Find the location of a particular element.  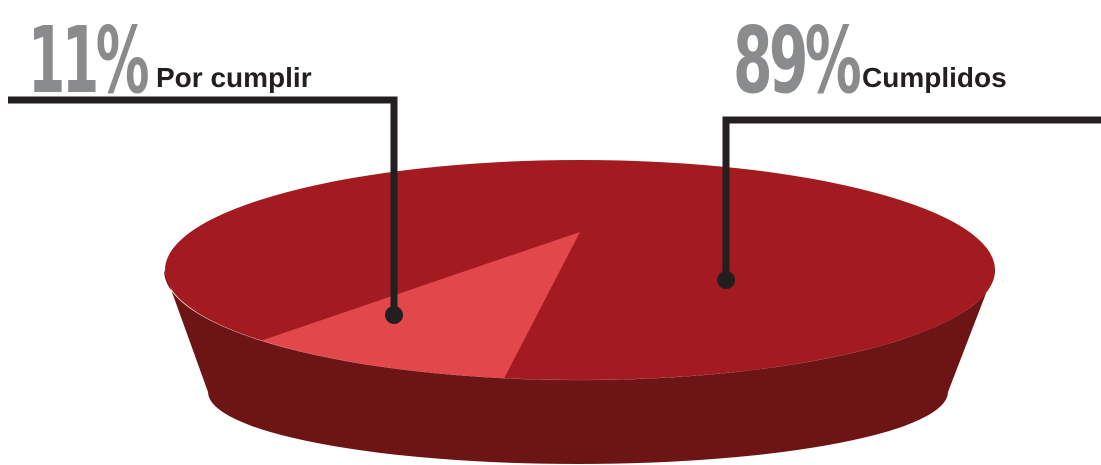

slice-label-cumplidos: Cumplidos is located at coordinates (934, 77).